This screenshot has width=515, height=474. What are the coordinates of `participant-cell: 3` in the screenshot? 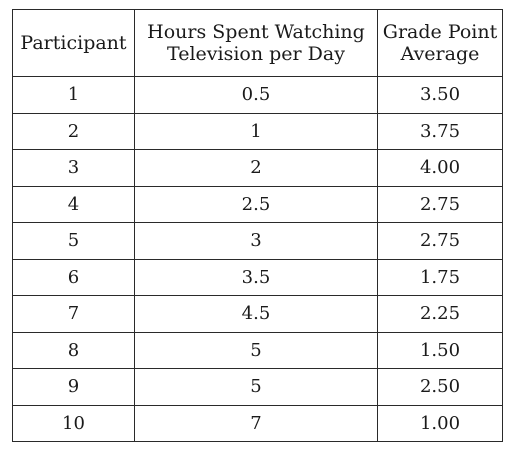 It's located at (73, 168).